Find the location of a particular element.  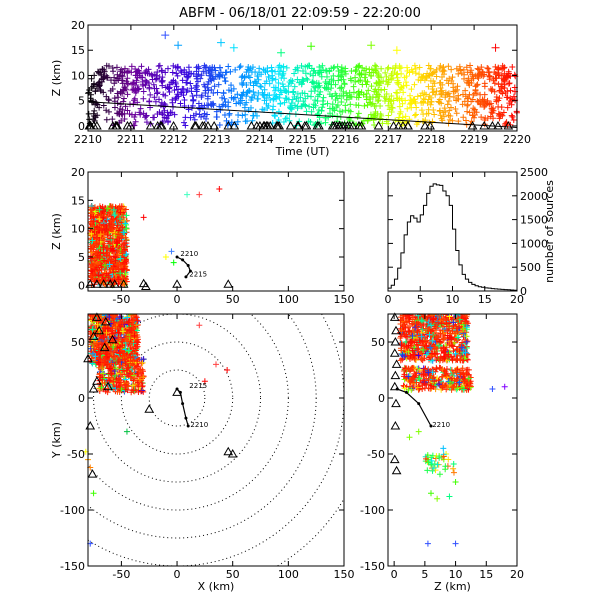

y-tick-label: 5 is located at coordinates (81, 257).